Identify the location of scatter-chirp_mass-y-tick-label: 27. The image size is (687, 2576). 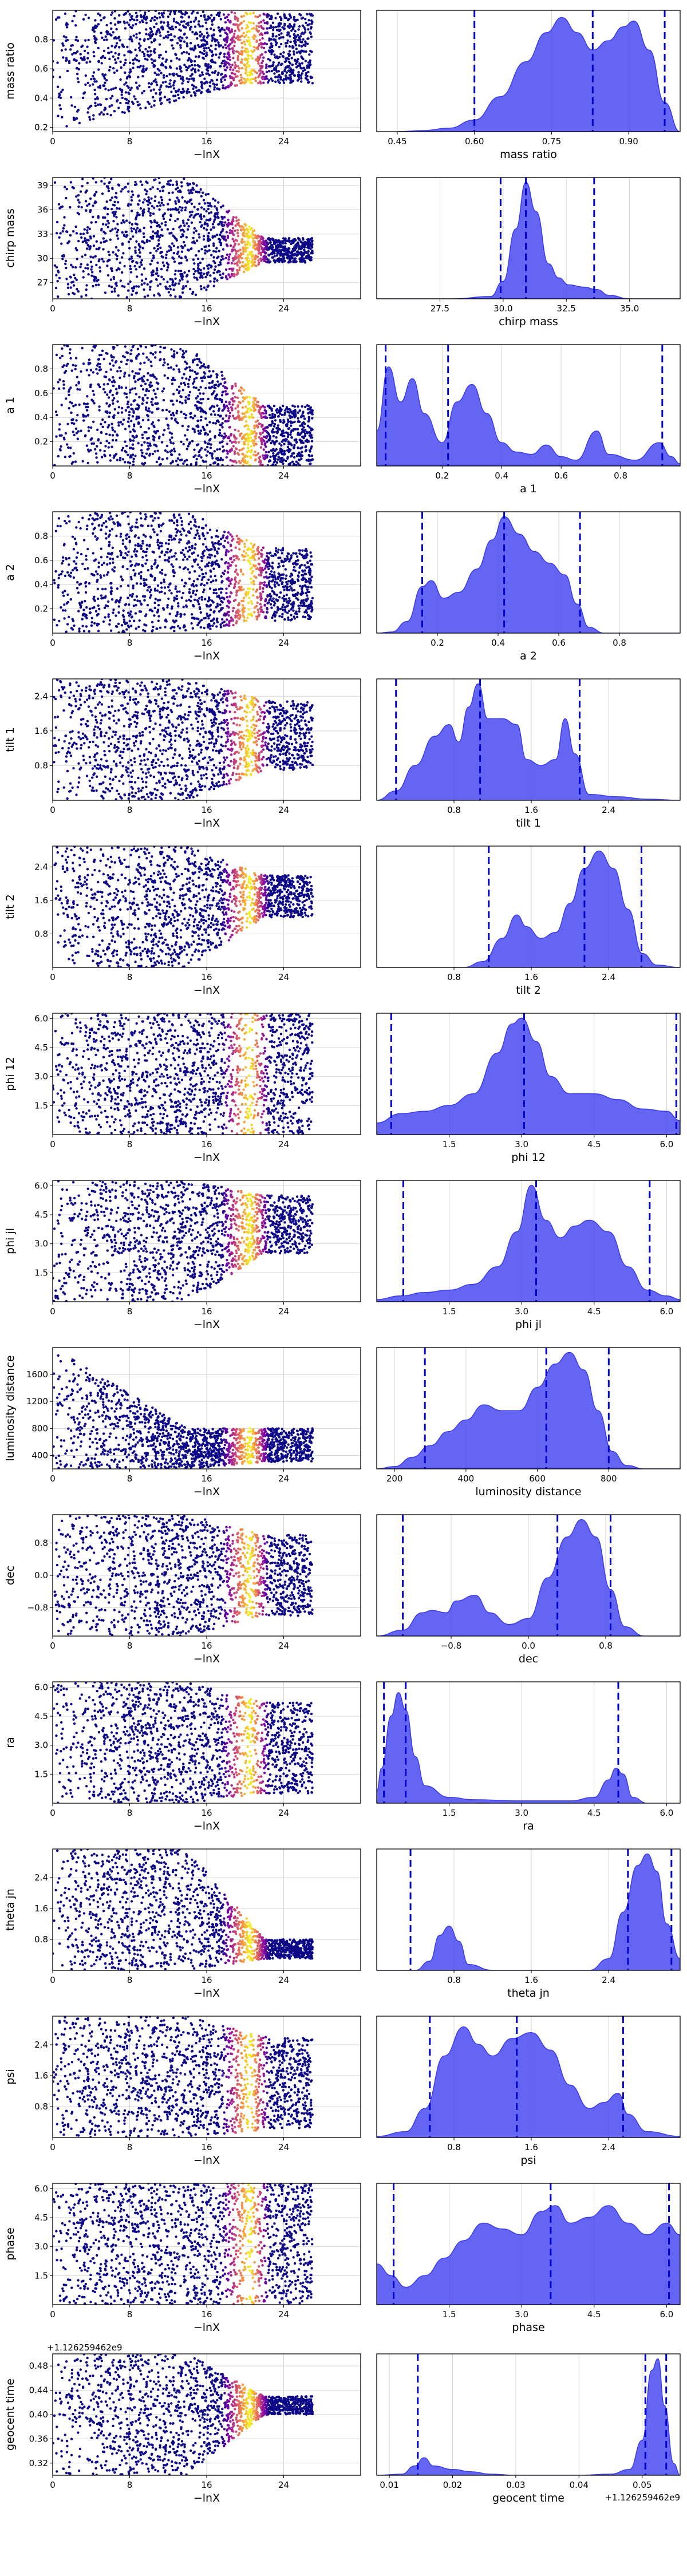
(43, 283).